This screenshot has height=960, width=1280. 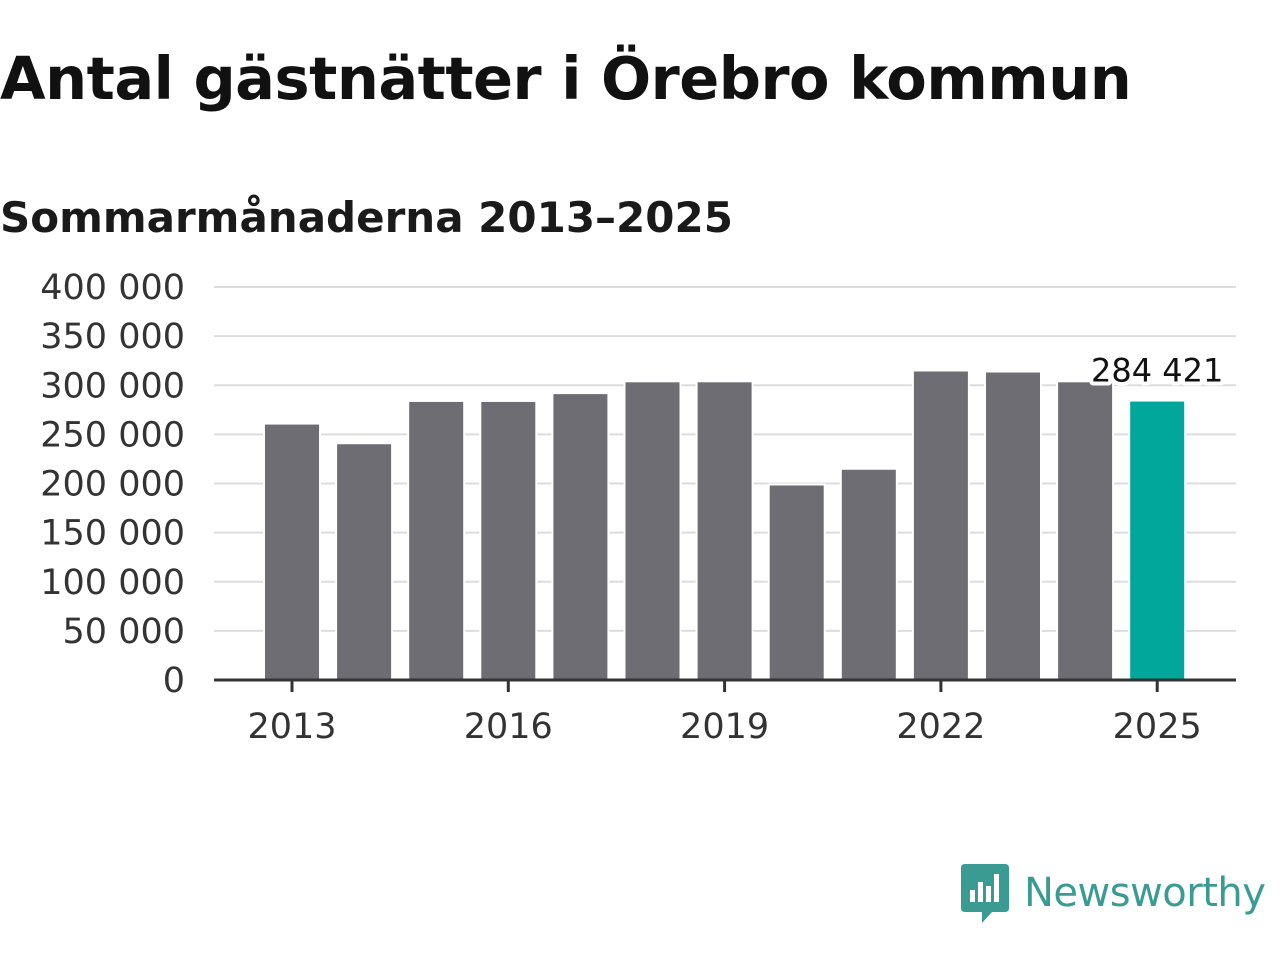 I want to click on bar-2023, so click(x=1013, y=525).